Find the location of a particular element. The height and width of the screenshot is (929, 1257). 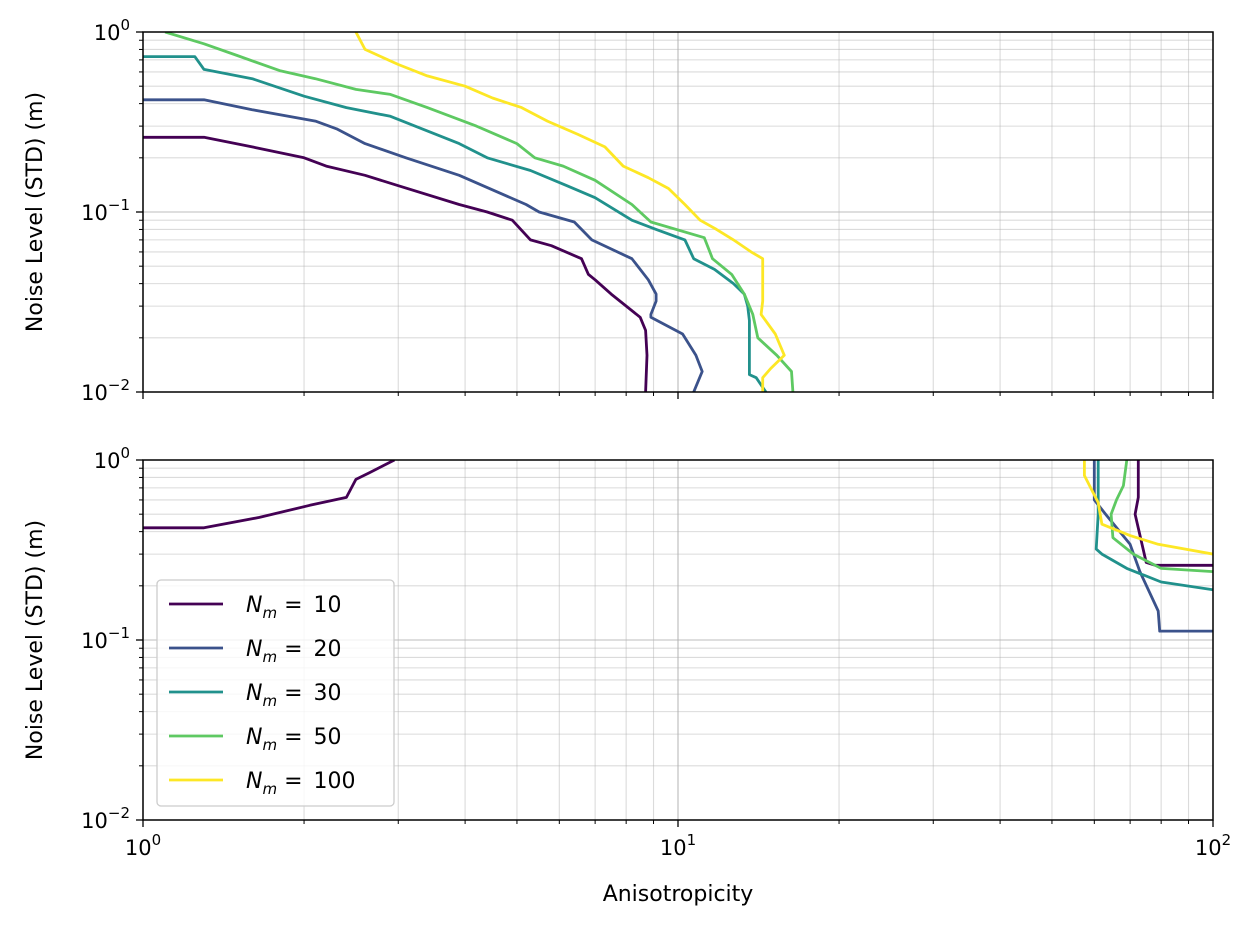

legend-label-nm-100: Nm = 100 is located at coordinates (301, 783).